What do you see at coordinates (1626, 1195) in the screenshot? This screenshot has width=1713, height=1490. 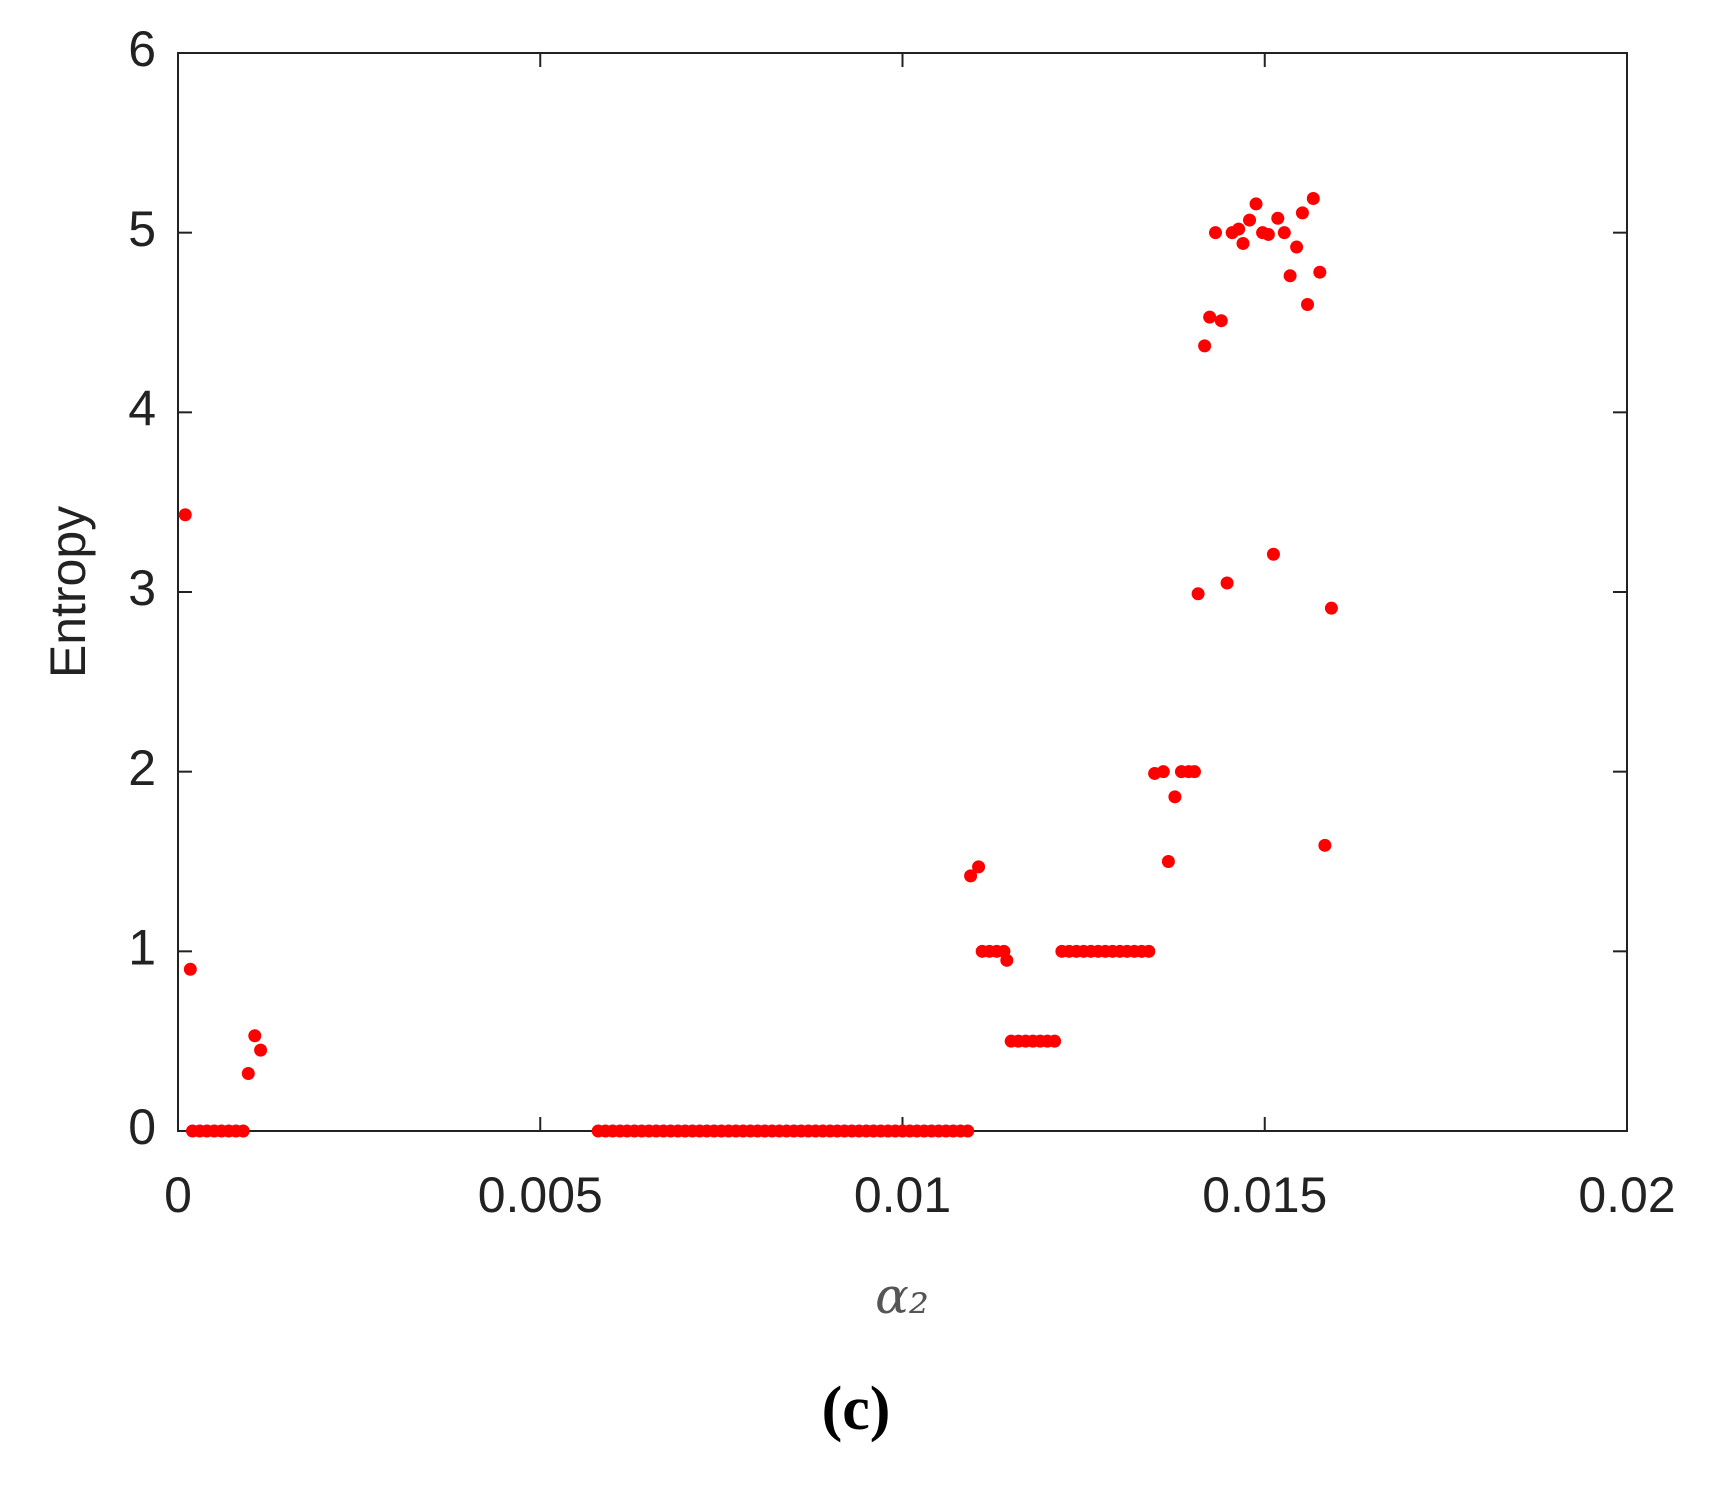 I see `x-tick-label: 0.02` at bounding box center [1626, 1195].